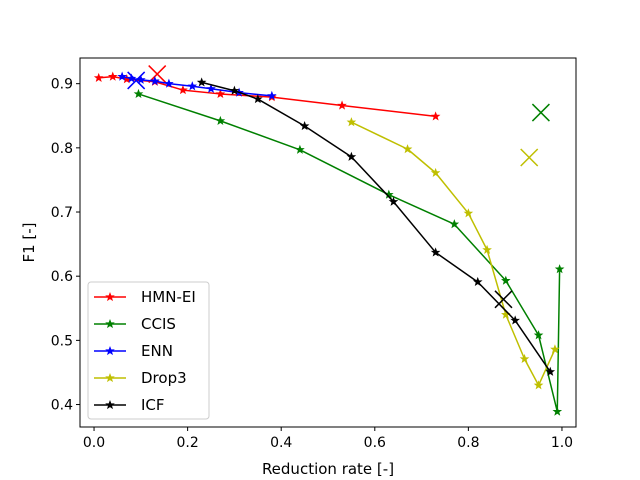 The height and width of the screenshot is (480, 640). What do you see at coordinates (168, 297) in the screenshot?
I see `legend-label-hmn-ei: HMN-EI` at bounding box center [168, 297].